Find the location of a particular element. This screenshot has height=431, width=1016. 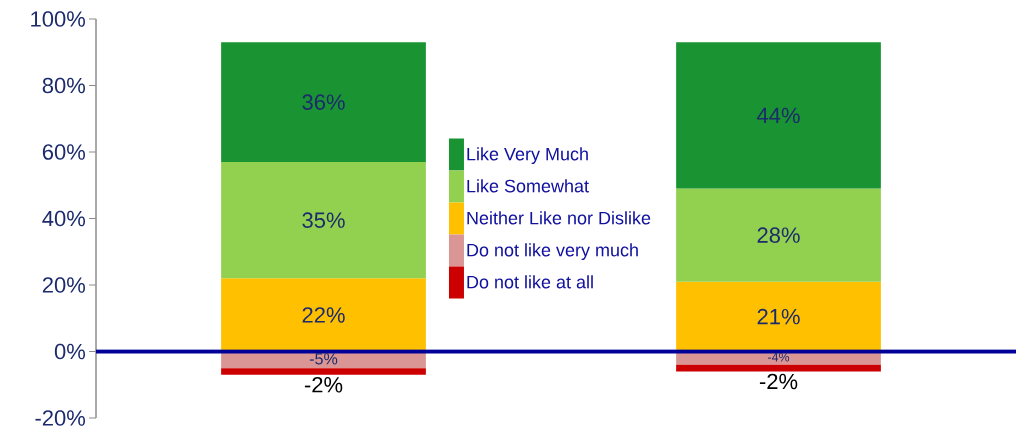

legend-label: Like Very Much is located at coordinates (527, 155).